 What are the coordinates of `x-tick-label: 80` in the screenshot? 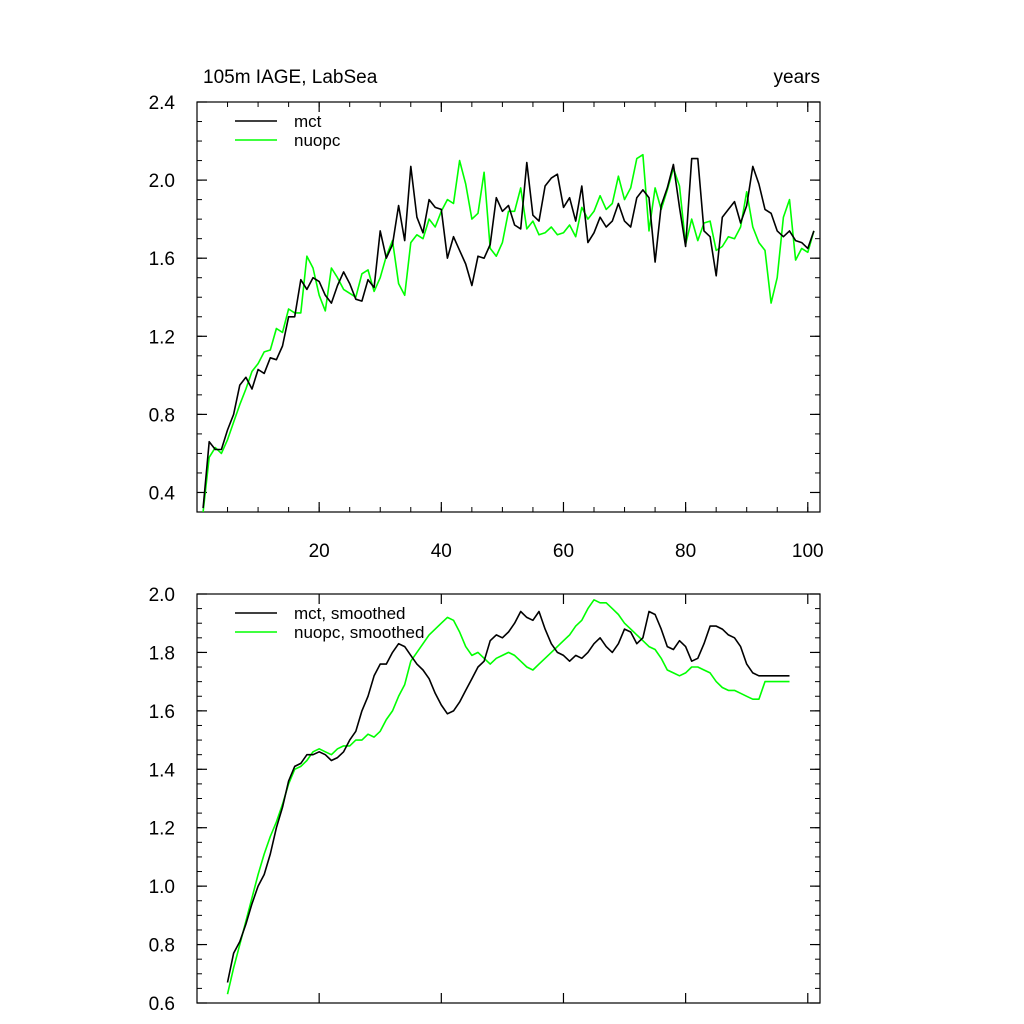 It's located at (685, 551).